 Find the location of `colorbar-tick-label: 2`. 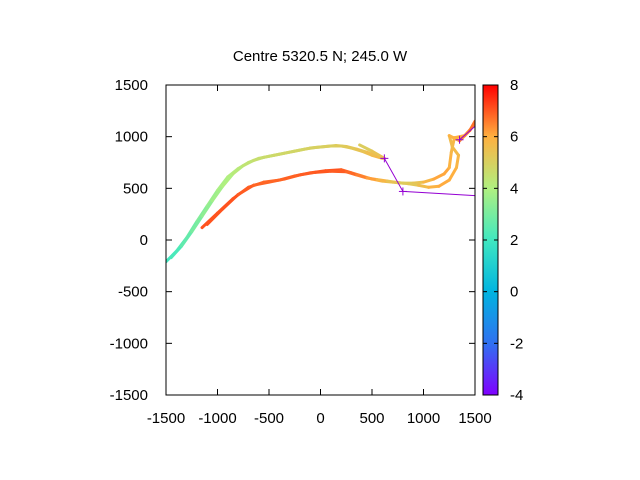

colorbar-tick-label: 2 is located at coordinates (514, 240).